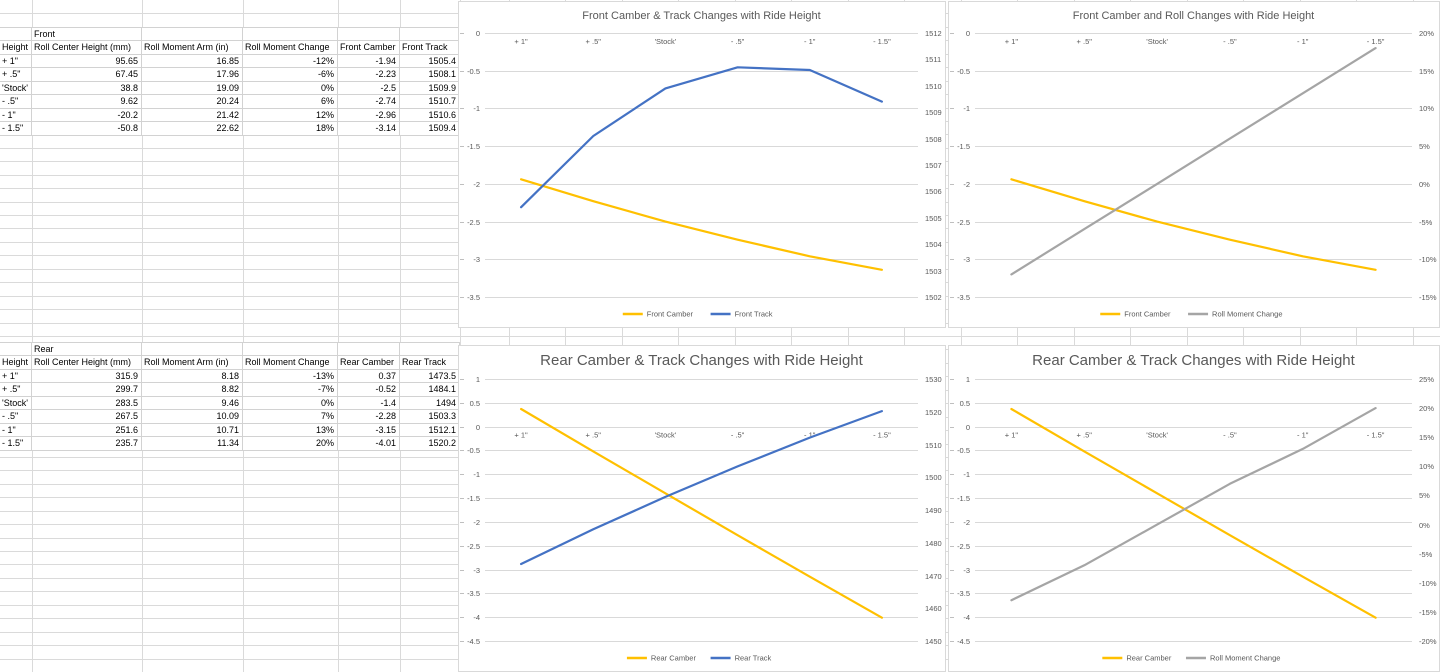 The width and height of the screenshot is (1440, 672). What do you see at coordinates (430, 102) in the screenshot?
I see `cell: 1510.7` at bounding box center [430, 102].